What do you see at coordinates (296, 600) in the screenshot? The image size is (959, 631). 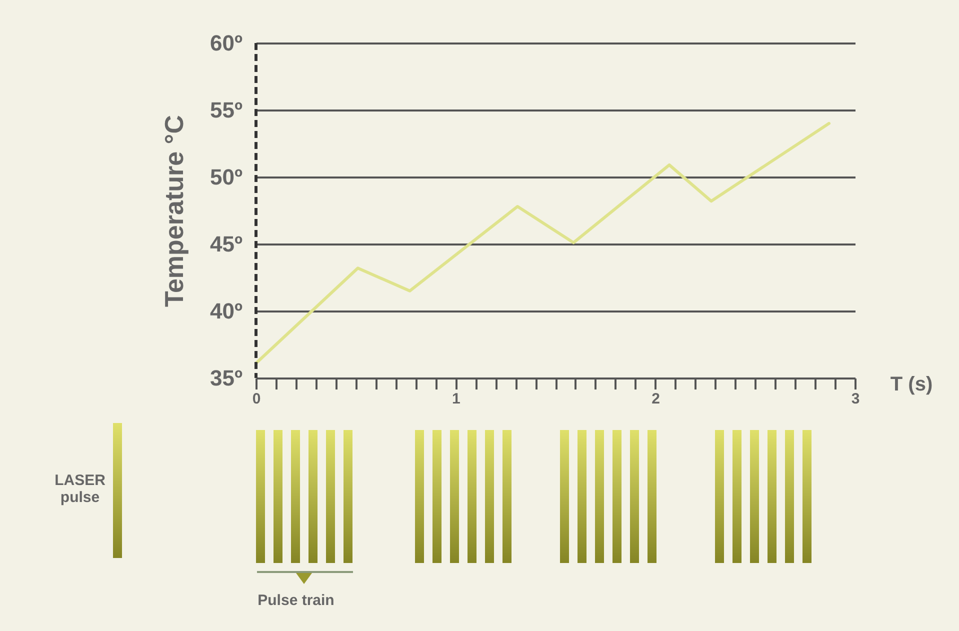 I see `text: Pulse train` at bounding box center [296, 600].